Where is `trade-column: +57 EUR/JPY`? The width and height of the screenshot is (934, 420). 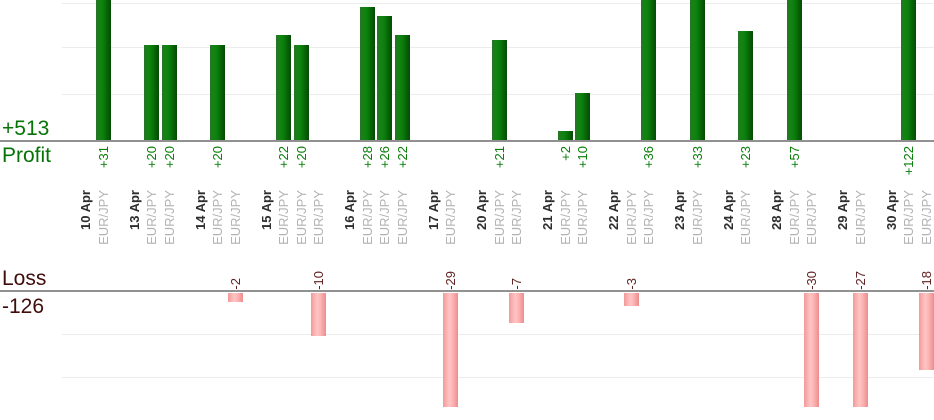 trade-column: +57 EUR/JPY is located at coordinates (795, 210).